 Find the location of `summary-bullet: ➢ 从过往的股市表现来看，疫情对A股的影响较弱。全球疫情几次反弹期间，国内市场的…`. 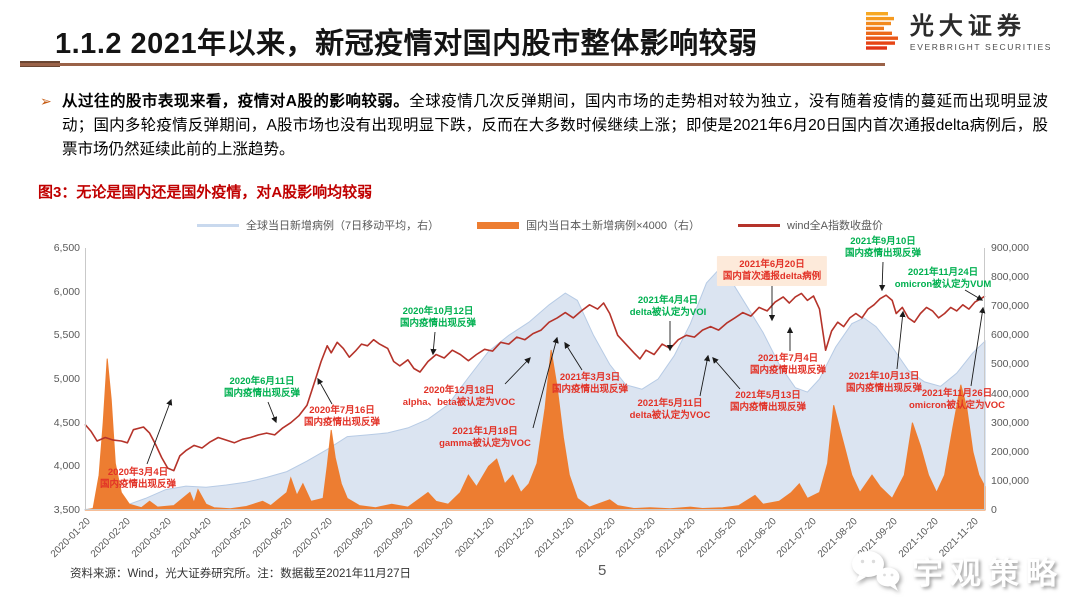

summary-bullet: ➢ 从过往的股市表现来看，疫情对A股的影响较弱。全球疫情几次反弹期间，国内市场的… is located at coordinates (544, 126).